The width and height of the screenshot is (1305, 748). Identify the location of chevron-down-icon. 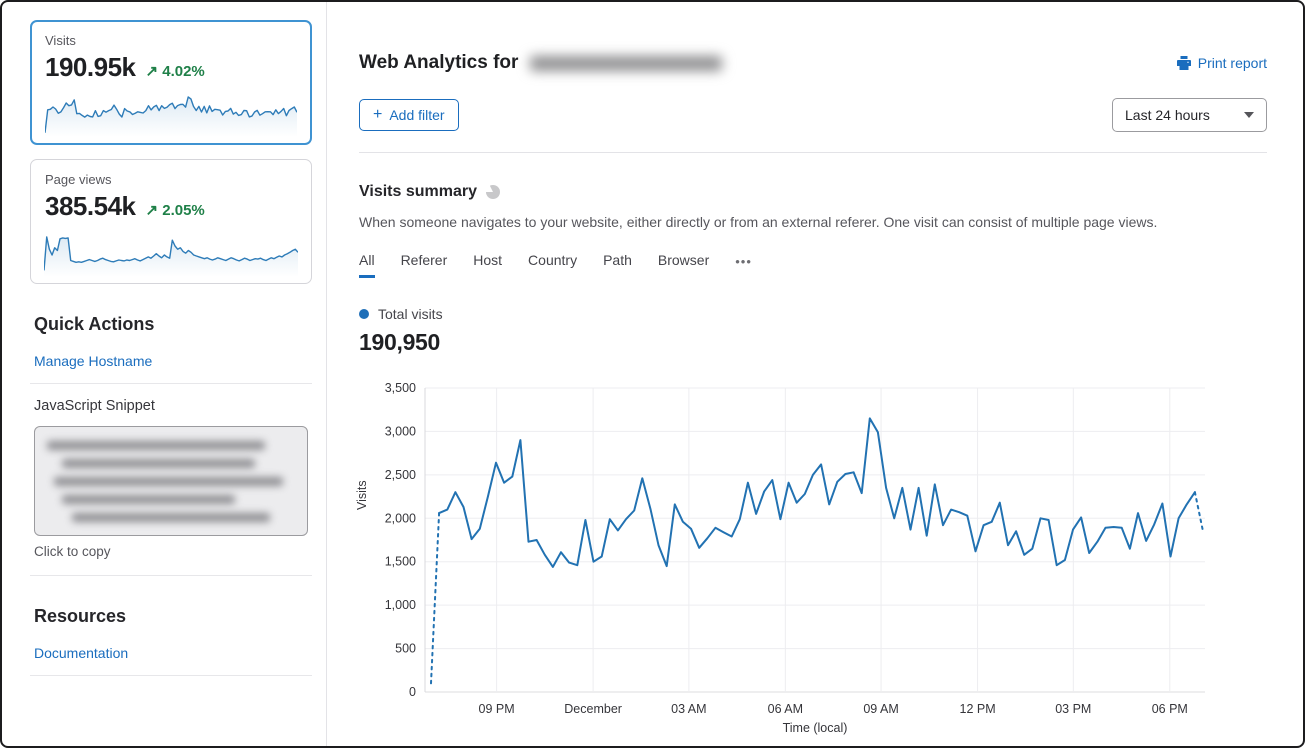
(1249, 115).